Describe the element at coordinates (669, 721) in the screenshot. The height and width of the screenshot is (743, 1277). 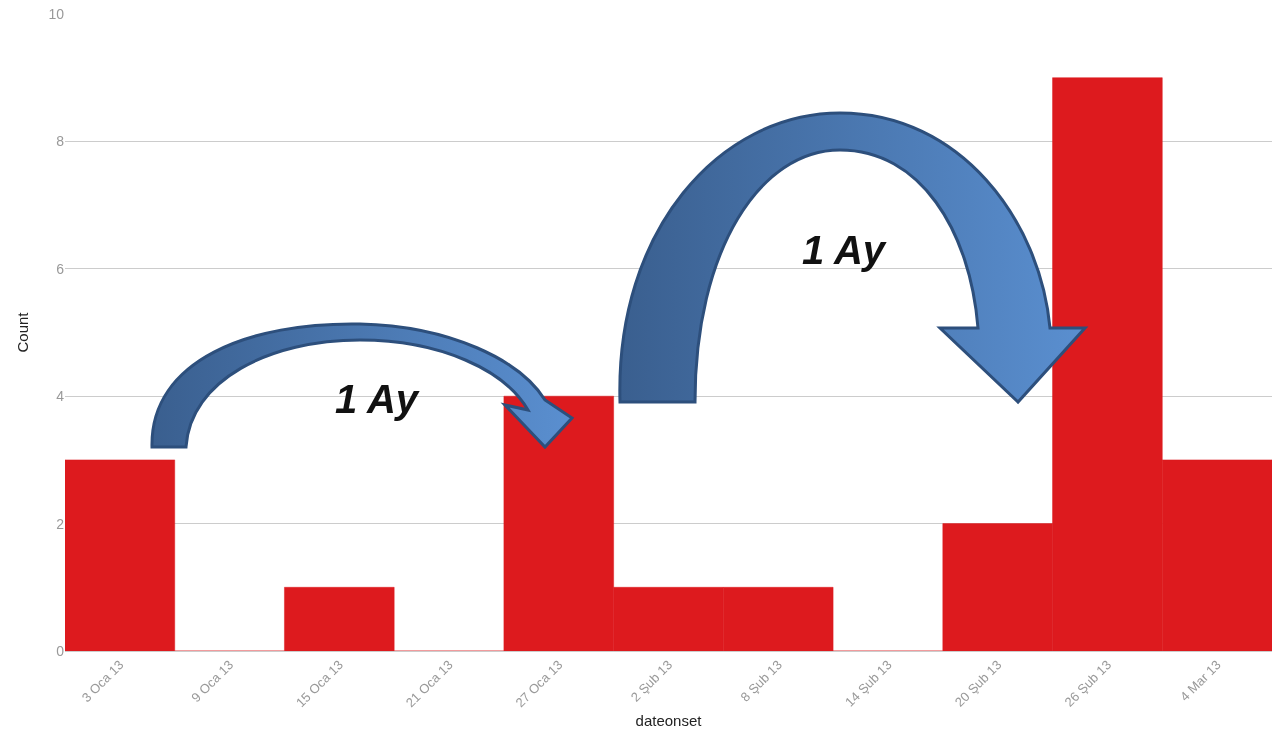
I see `x-axis-title: dateonset` at that location.